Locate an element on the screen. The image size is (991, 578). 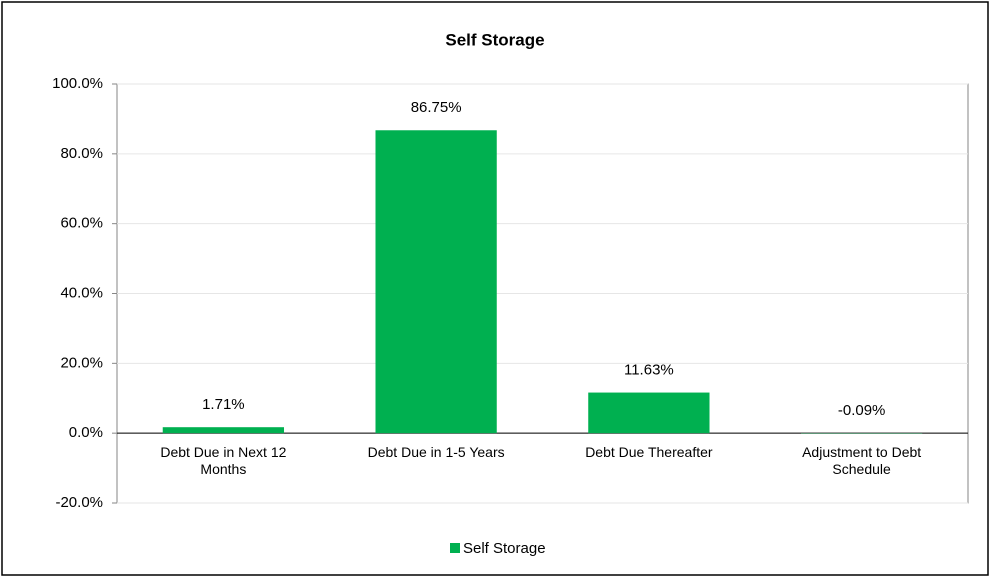
y-tick-label: 0.0% is located at coordinates (86, 432).